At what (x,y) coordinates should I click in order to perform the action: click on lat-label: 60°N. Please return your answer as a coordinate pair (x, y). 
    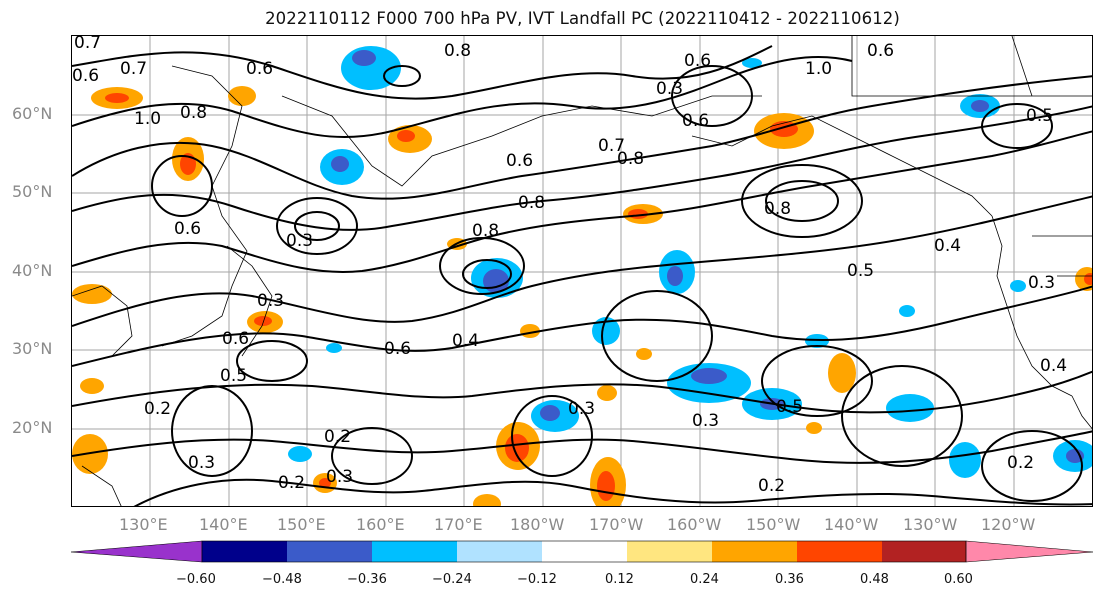
    Looking at the image, I should click on (32, 113).